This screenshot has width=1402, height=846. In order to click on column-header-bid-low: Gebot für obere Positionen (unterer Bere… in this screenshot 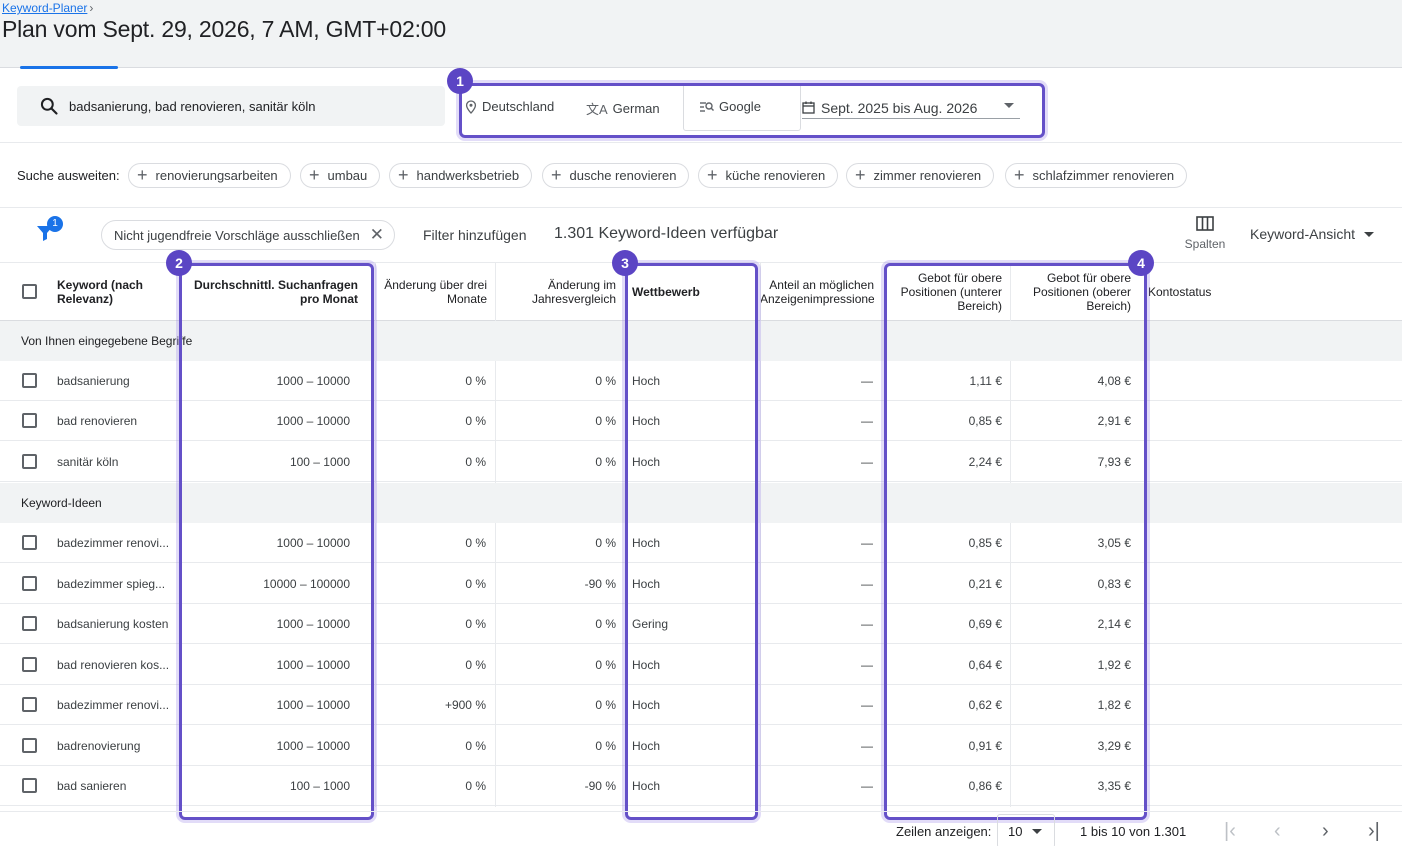, I will do `click(951, 292)`.